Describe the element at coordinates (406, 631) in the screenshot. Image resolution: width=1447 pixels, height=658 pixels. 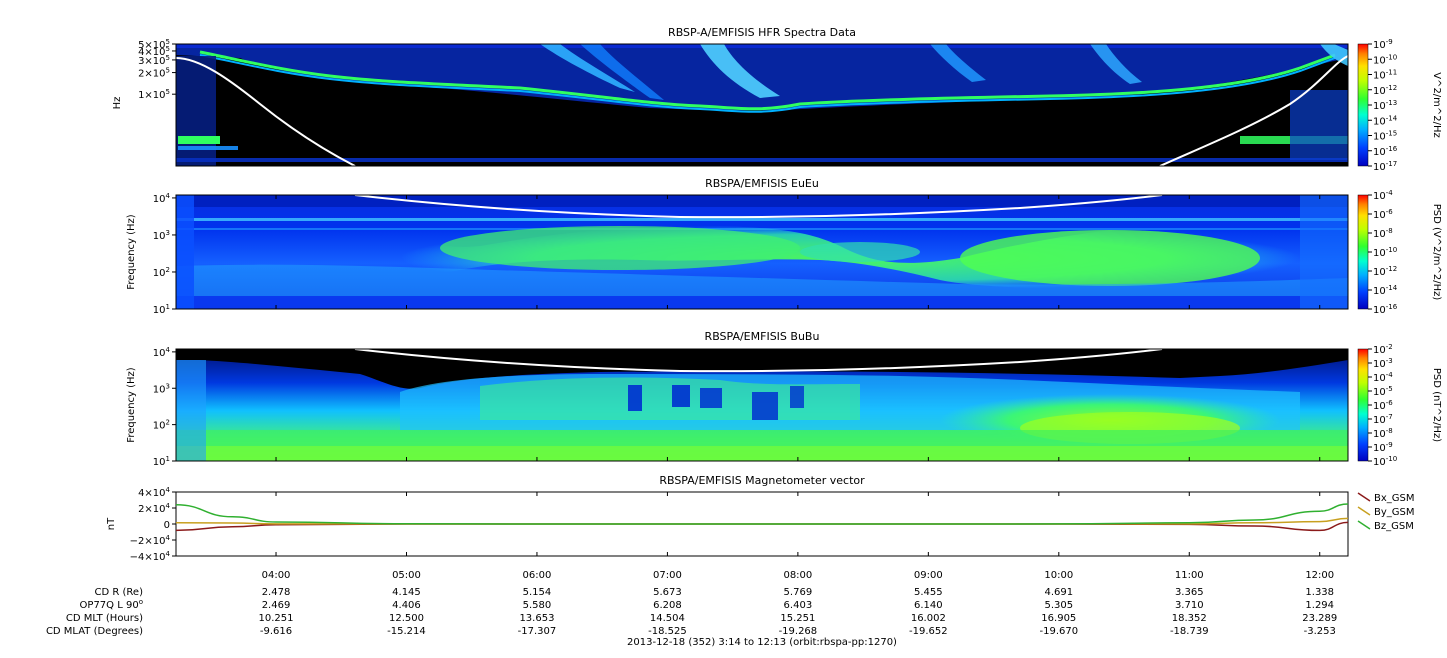
I see `ephemeris-value: -15.214` at that location.